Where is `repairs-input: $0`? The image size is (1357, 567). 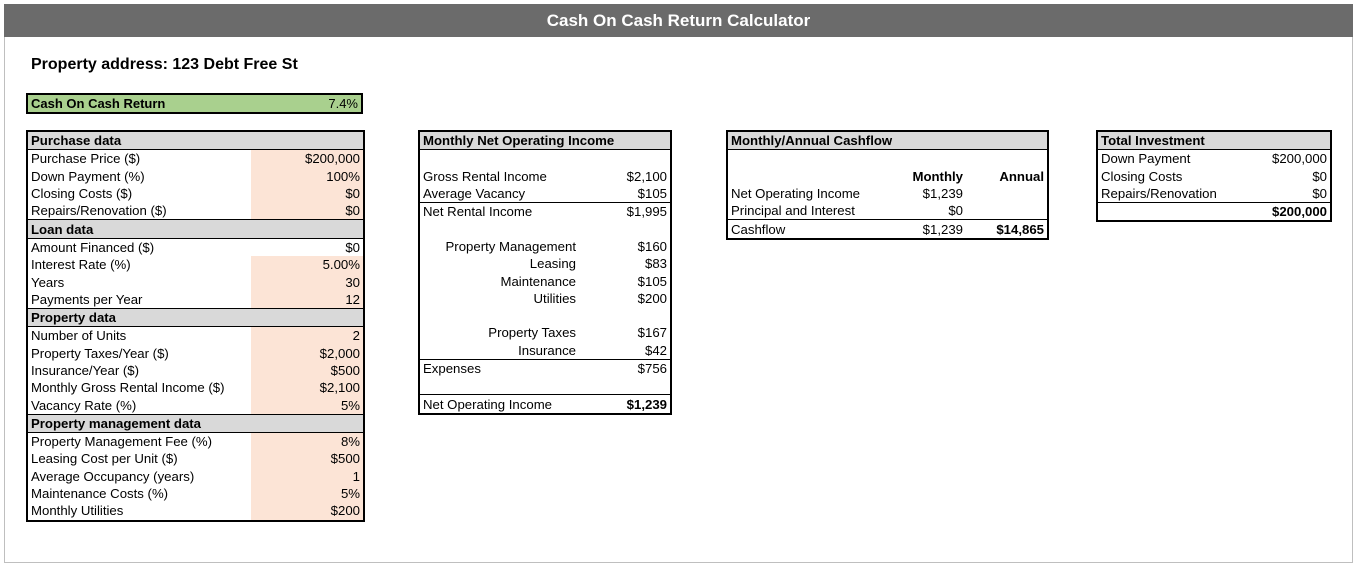
repairs-input: $0 is located at coordinates (307, 211).